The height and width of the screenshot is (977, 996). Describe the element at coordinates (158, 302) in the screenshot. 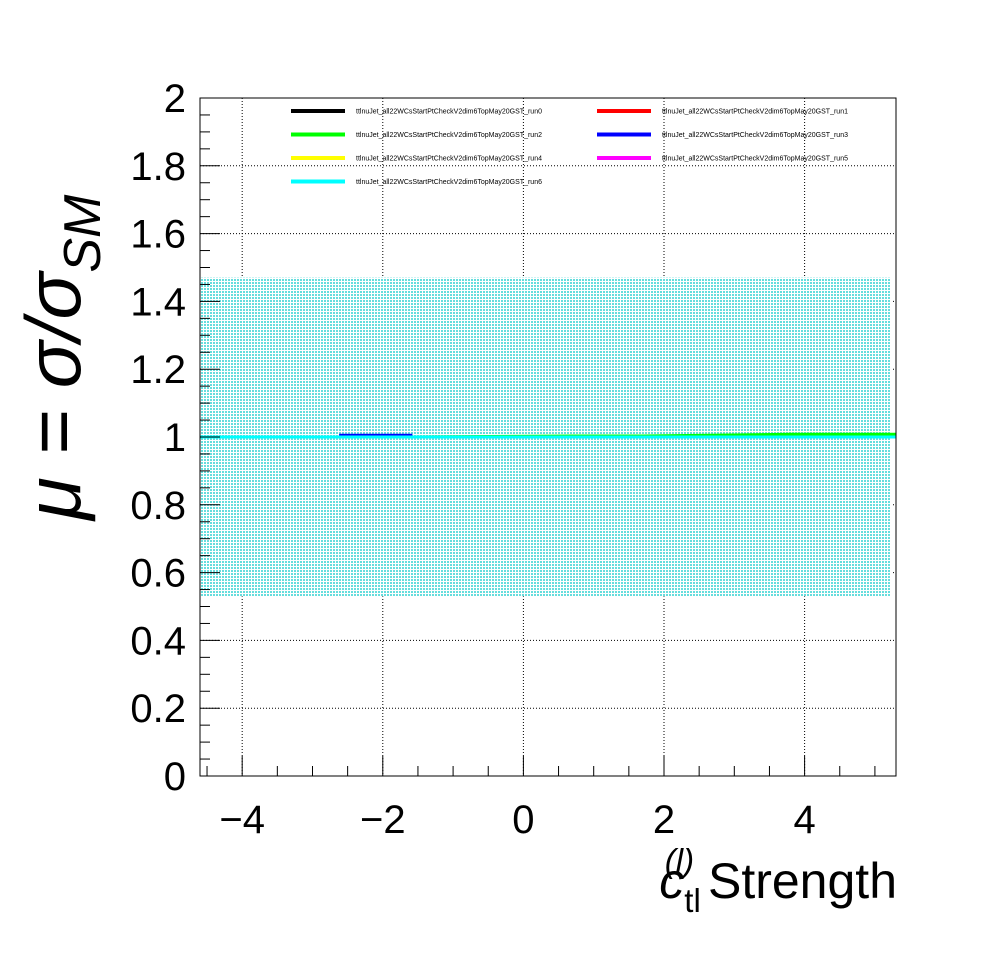

I see `y-tick-label: 1.4` at that location.